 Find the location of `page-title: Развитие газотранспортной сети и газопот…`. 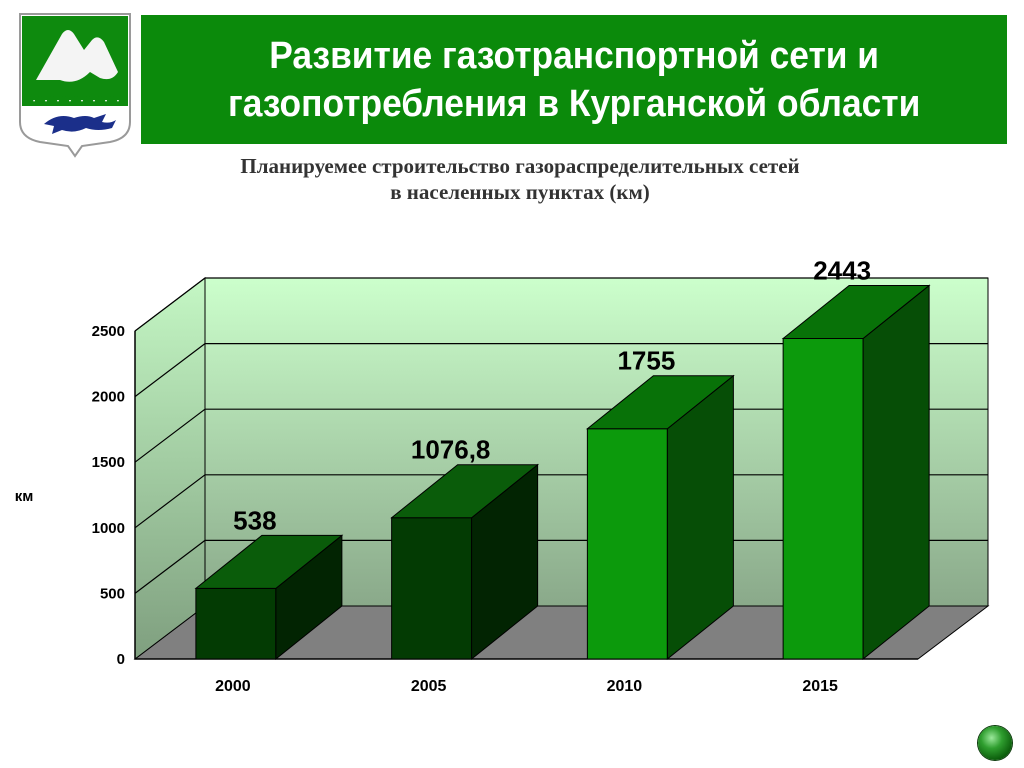

page-title: Развитие газотранспортной сети и газопот… is located at coordinates (574, 79).